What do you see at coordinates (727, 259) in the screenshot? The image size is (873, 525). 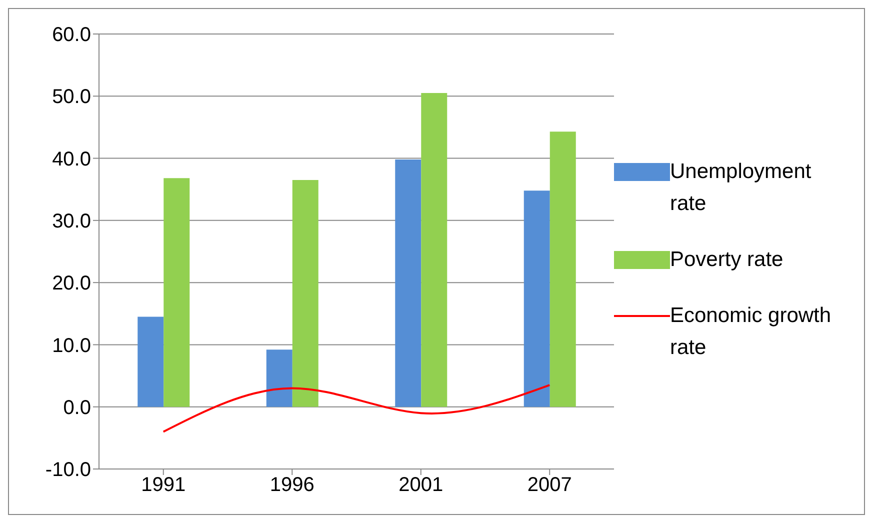 I see `legend-label: Poverty rate` at bounding box center [727, 259].